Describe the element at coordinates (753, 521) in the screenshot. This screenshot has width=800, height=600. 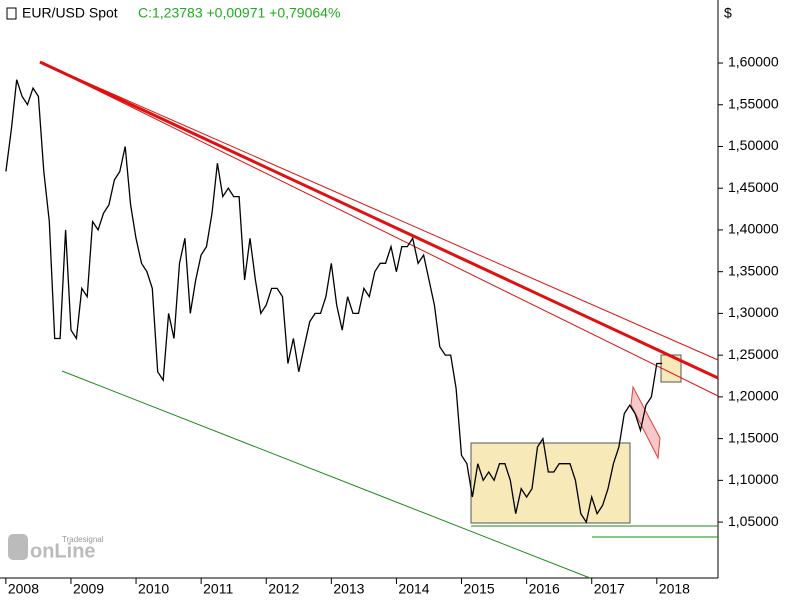
I see `y-tick-label: 1,05000` at that location.